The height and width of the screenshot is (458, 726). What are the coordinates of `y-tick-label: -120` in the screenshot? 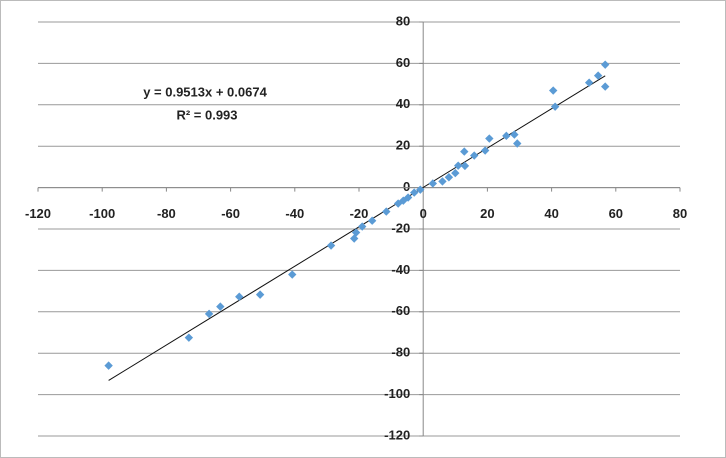 It's located at (397, 434).